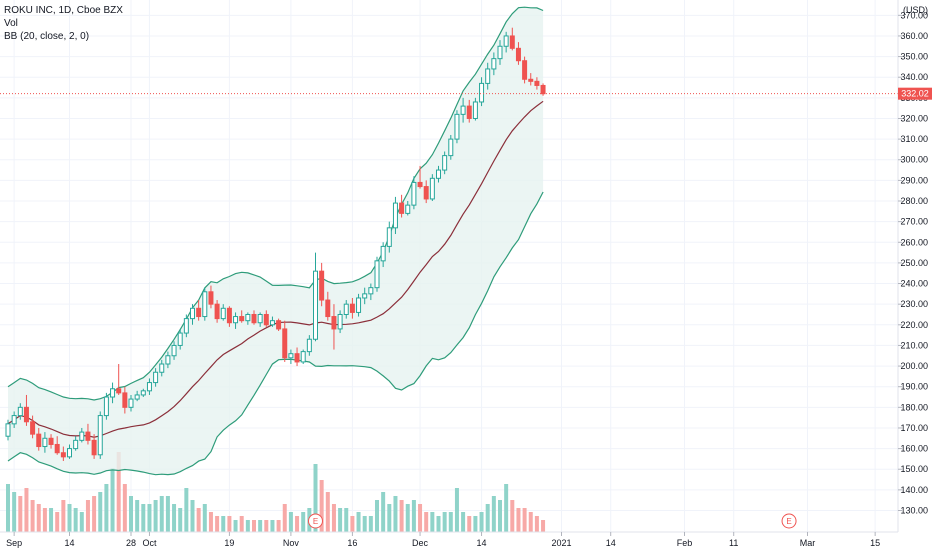  What do you see at coordinates (808, 543) in the screenshot?
I see `time-tick-label: Mar` at bounding box center [808, 543].